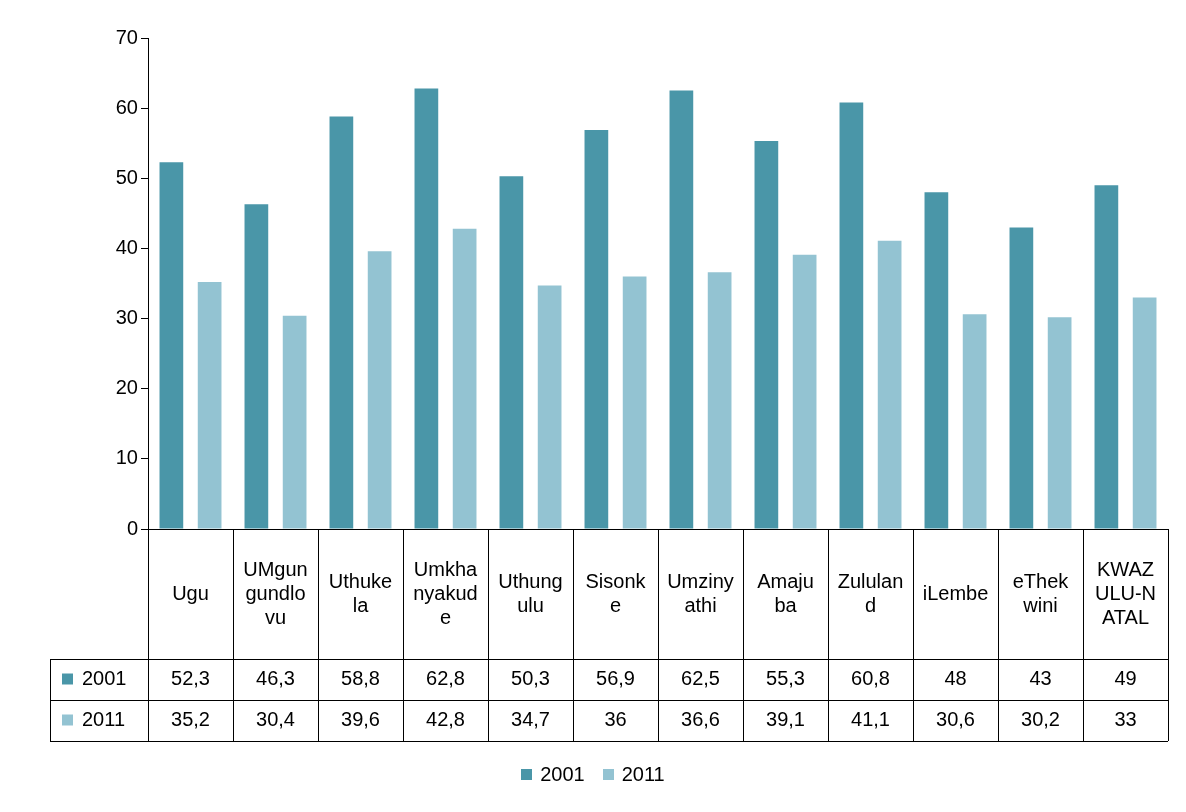  I want to click on x-tick-label: Amajuba, so click(785, 592).